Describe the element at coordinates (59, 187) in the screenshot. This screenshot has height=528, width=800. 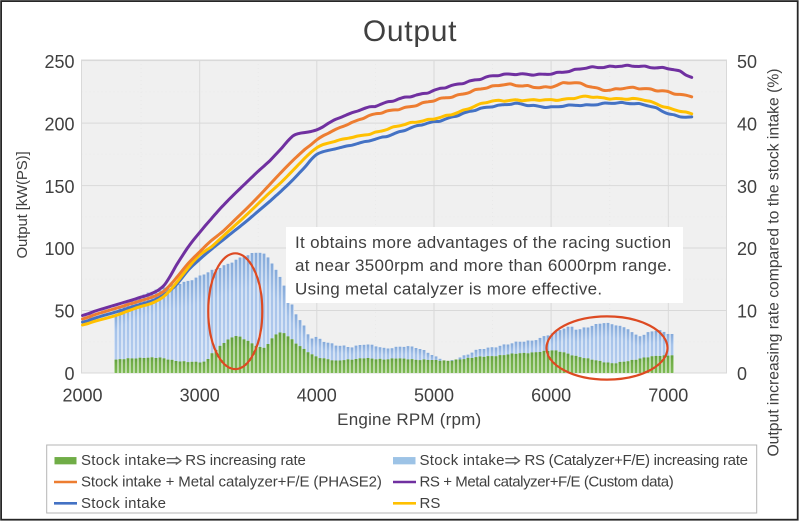
I see `svg-text: 150` at that location.